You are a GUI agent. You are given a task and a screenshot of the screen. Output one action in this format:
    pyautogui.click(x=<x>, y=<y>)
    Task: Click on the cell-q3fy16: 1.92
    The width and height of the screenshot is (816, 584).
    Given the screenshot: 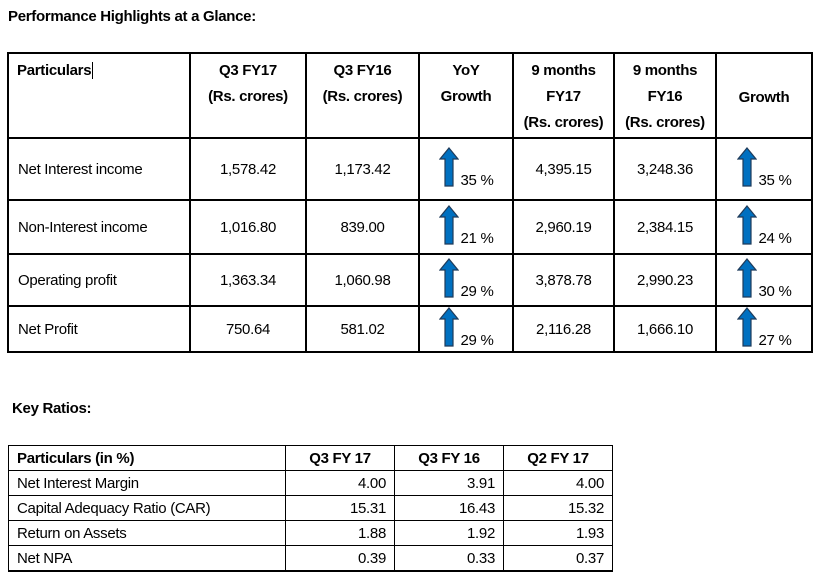 What is the action you would take?
    pyautogui.click(x=449, y=533)
    